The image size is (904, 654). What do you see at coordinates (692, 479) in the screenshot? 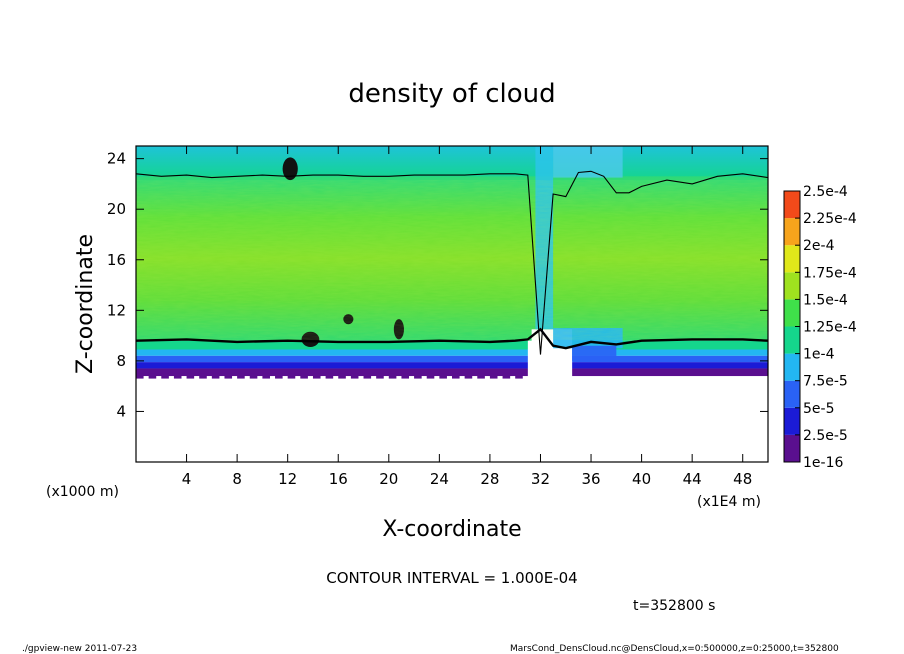
I see `x-tick-label: 44` at bounding box center [692, 479].